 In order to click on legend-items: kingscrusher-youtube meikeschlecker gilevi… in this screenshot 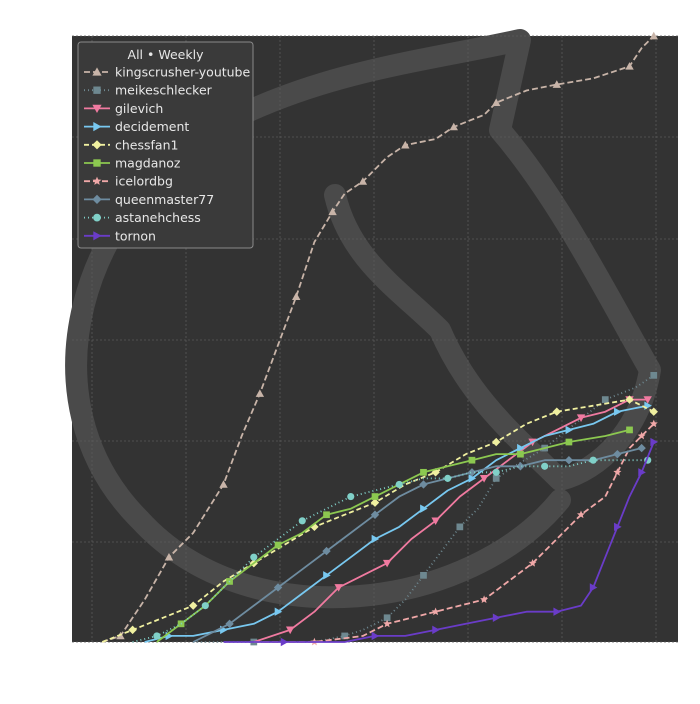, I will do `click(167, 154)`.